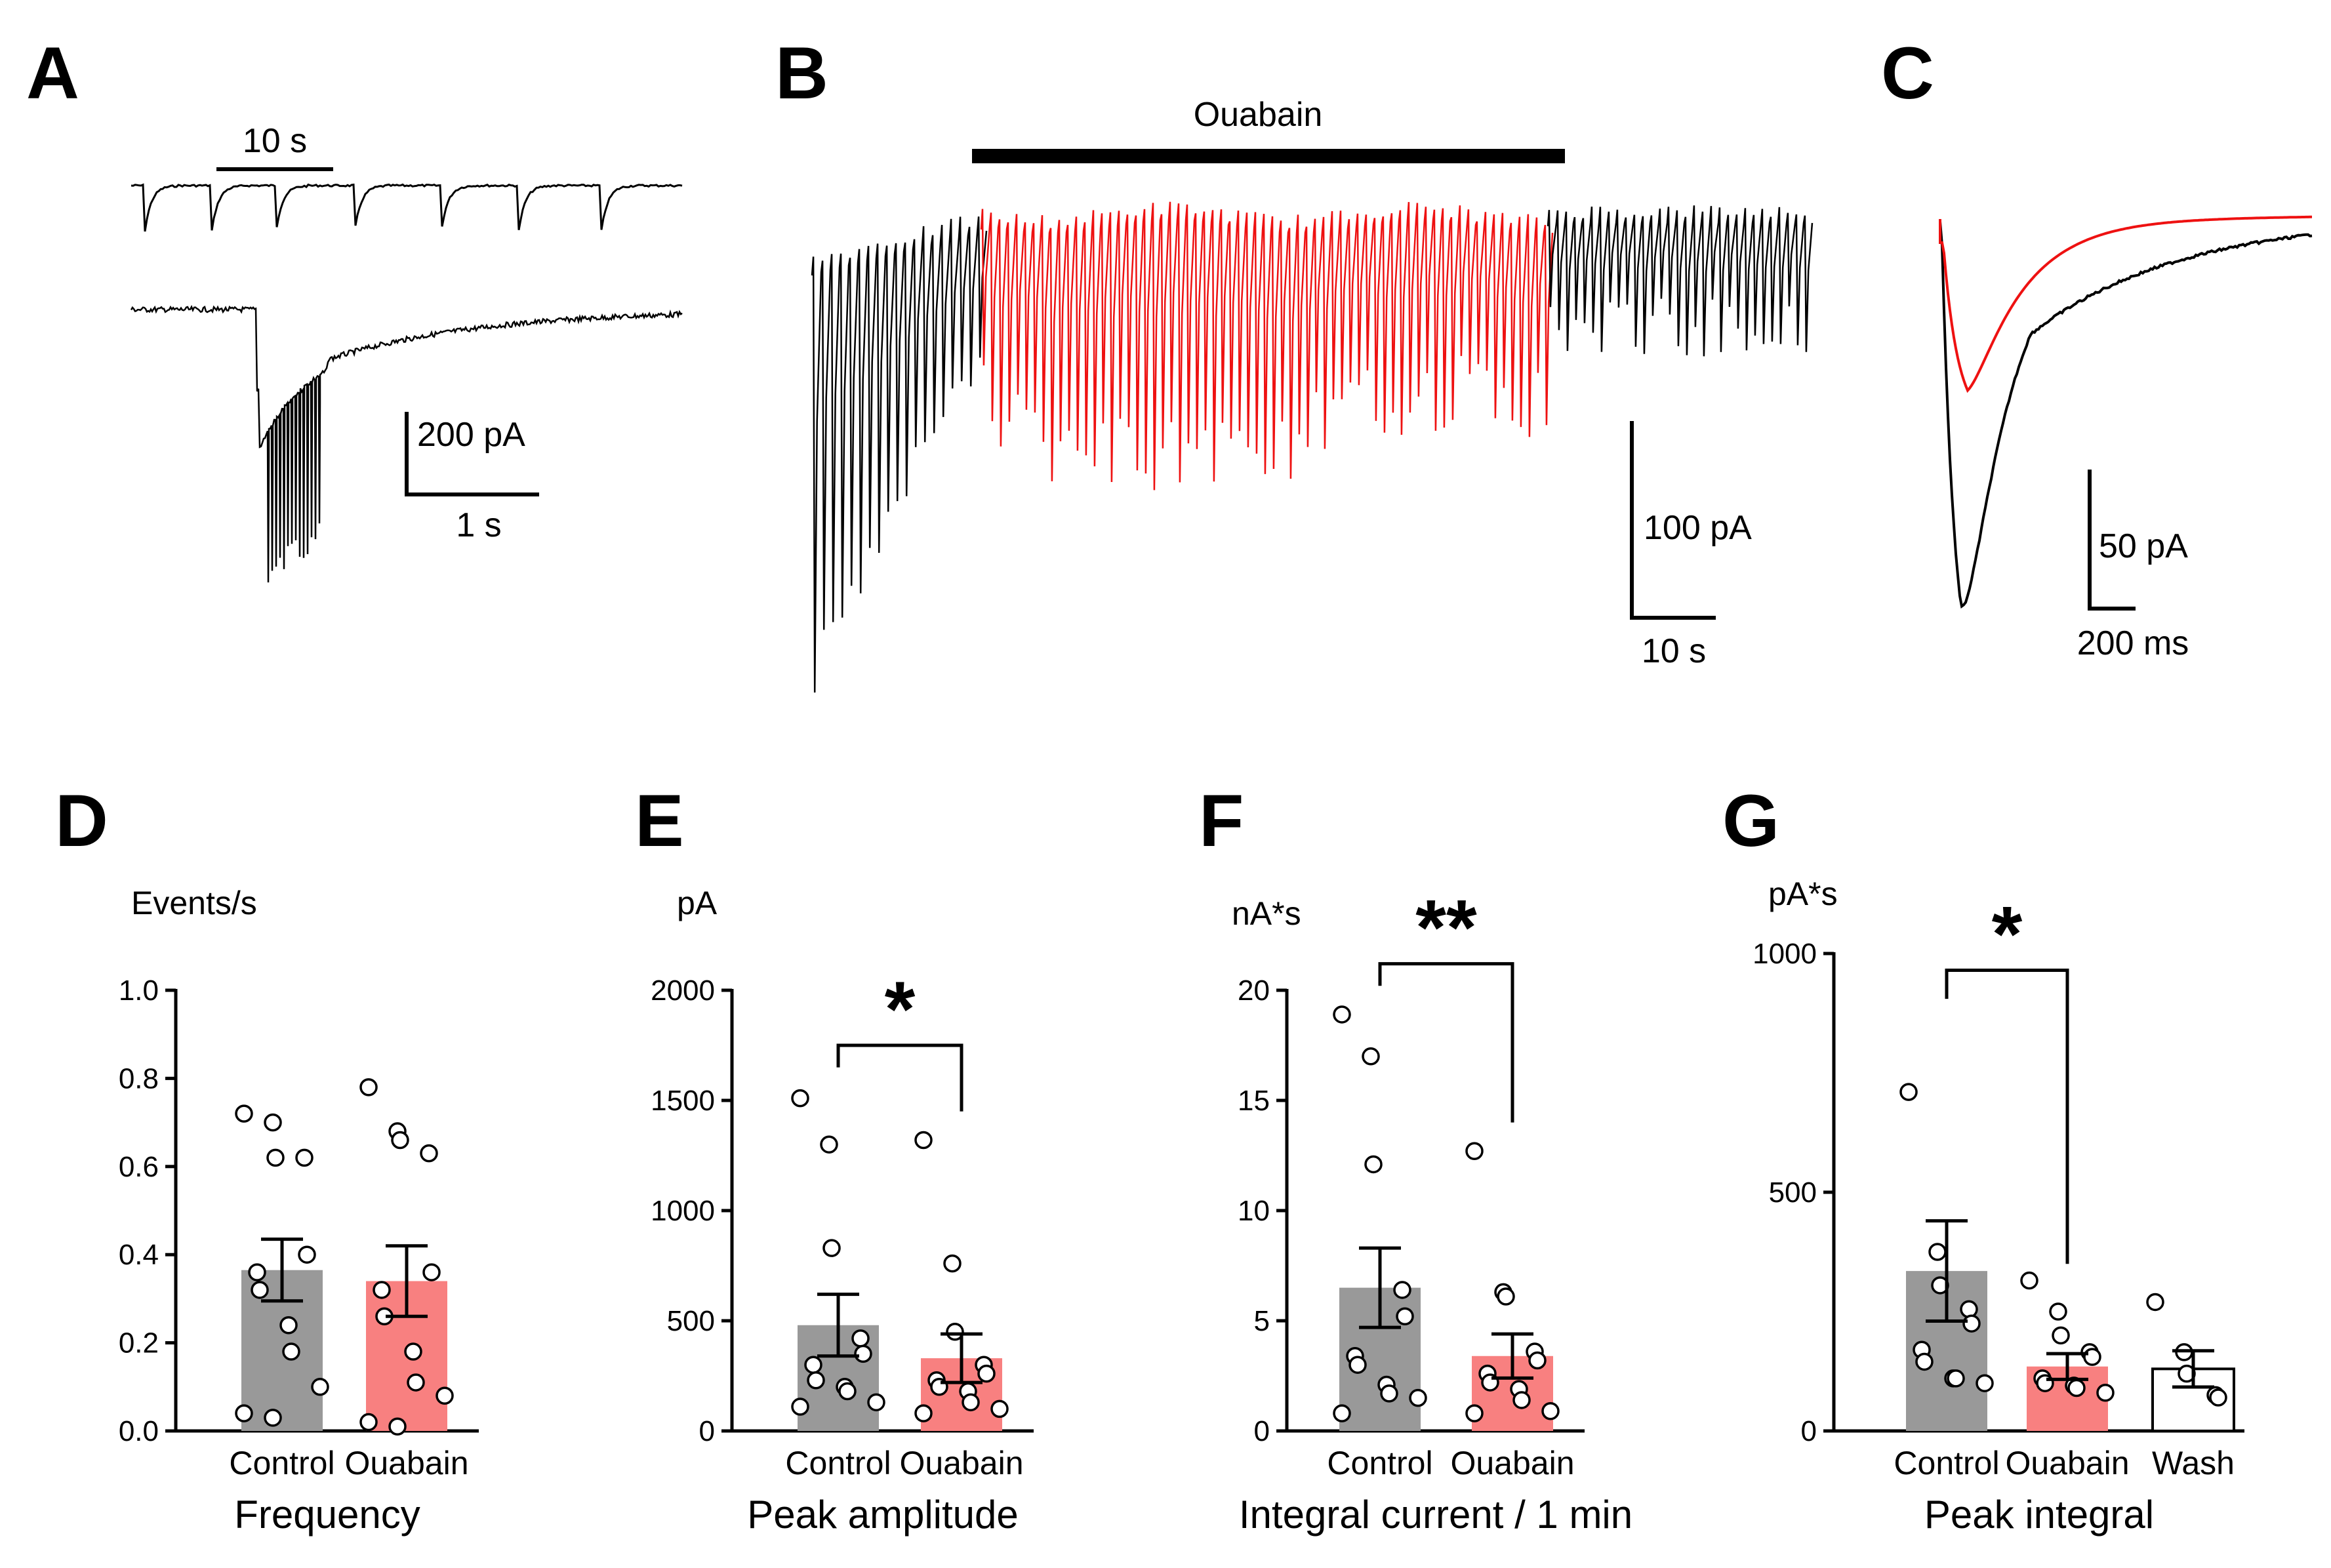 This screenshot has width=2331, height=1568. I want to click on panel-c-traces: 50 pA 200 ms, so click(2126, 438).